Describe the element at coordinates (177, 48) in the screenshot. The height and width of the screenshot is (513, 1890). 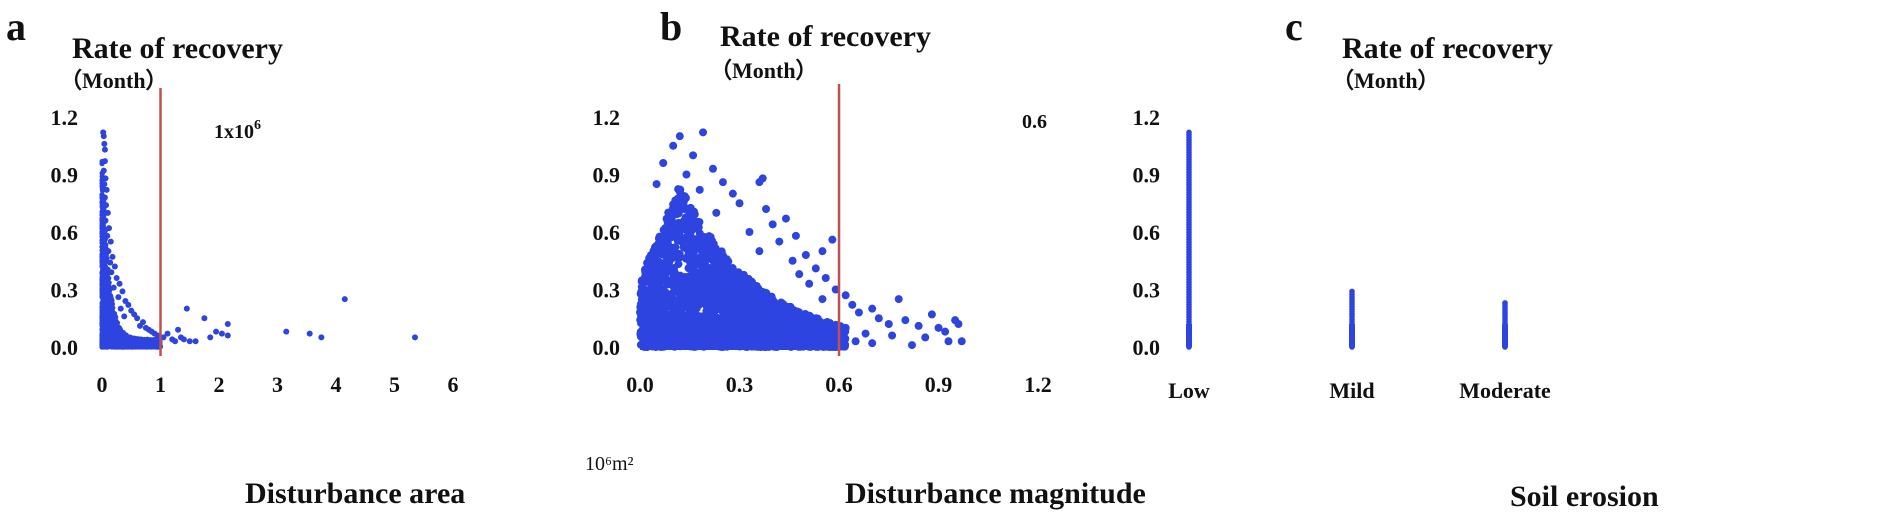
I see `y-axis-title-a: Rate of recovery` at that location.